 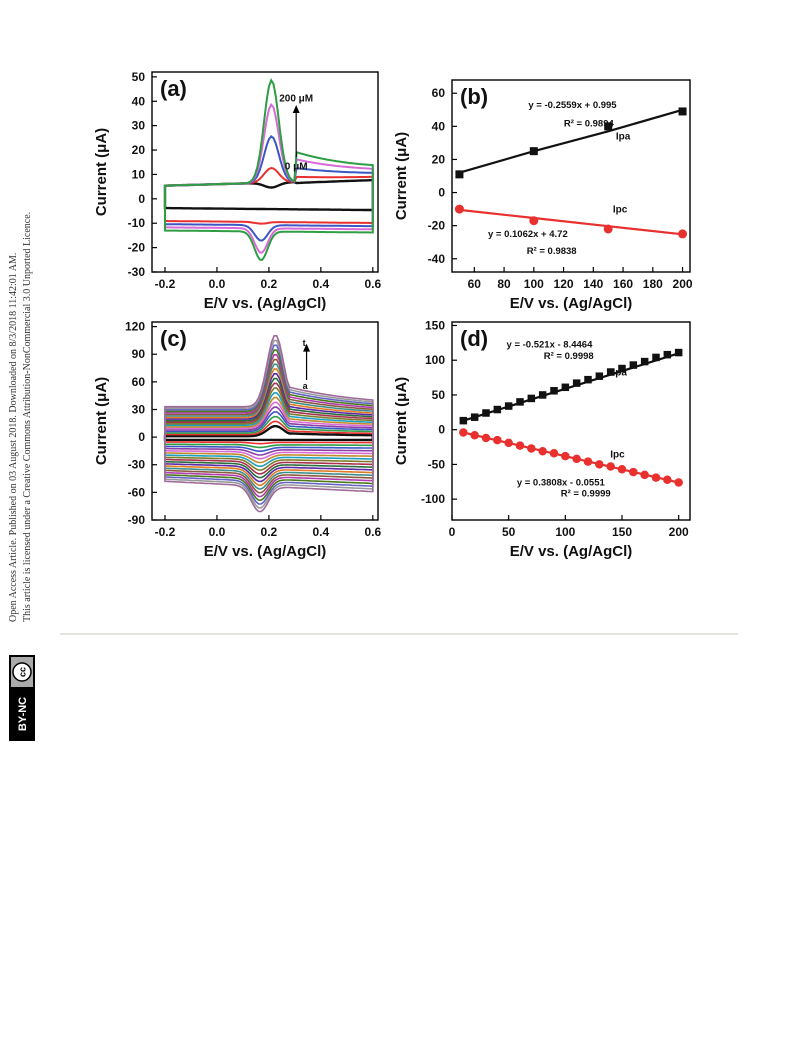 What do you see at coordinates (296, 109) in the screenshot?
I see `arrow-head-icon` at bounding box center [296, 109].